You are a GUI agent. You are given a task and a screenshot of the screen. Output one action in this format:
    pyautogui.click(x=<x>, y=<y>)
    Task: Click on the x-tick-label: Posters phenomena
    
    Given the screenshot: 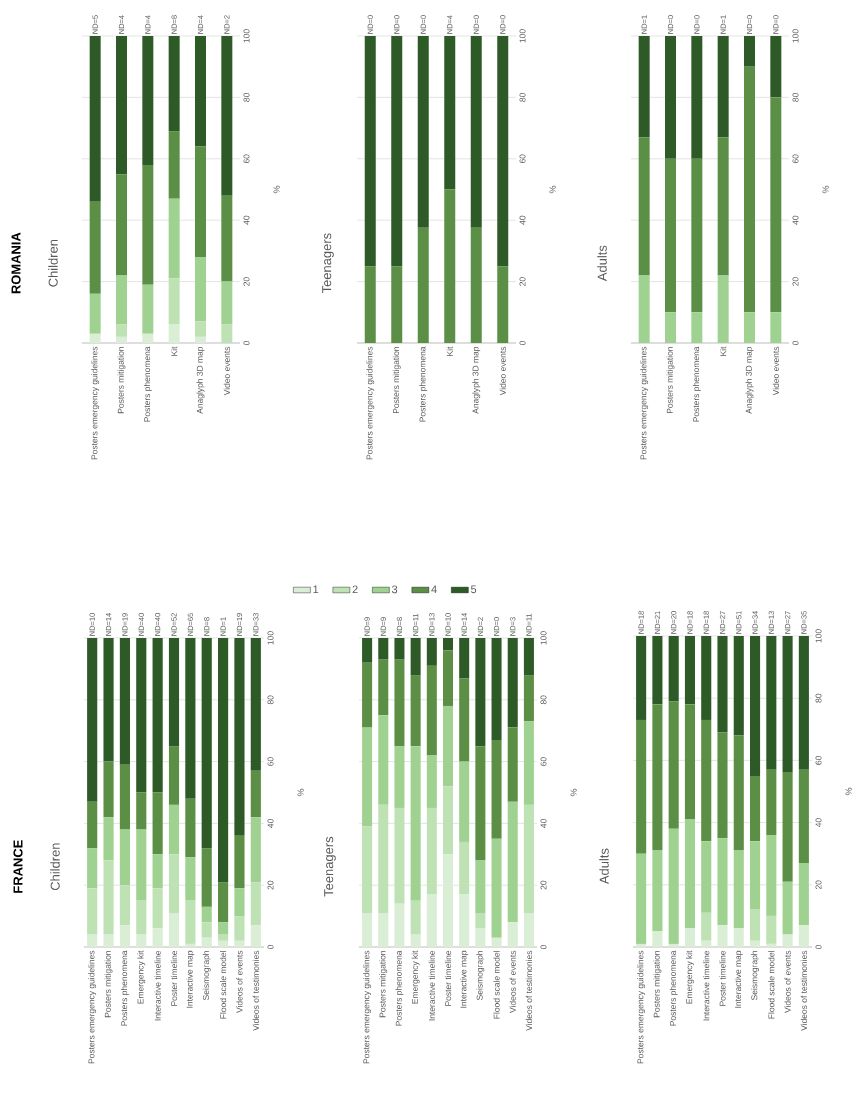 What is the action you would take?
    pyautogui.click(x=696, y=384)
    